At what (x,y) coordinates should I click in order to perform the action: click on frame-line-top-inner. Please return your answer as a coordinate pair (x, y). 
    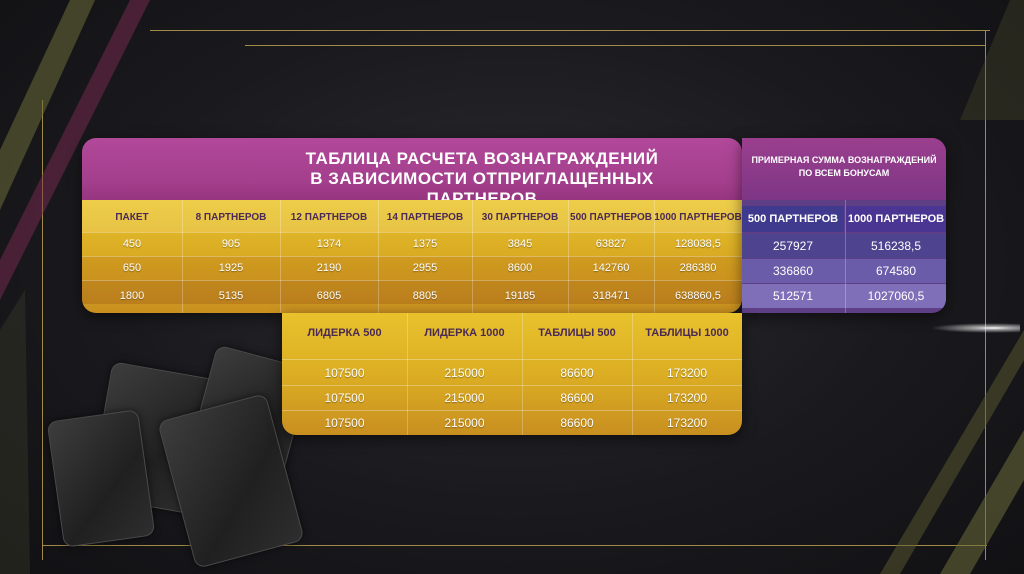
    Looking at the image, I should click on (615, 45).